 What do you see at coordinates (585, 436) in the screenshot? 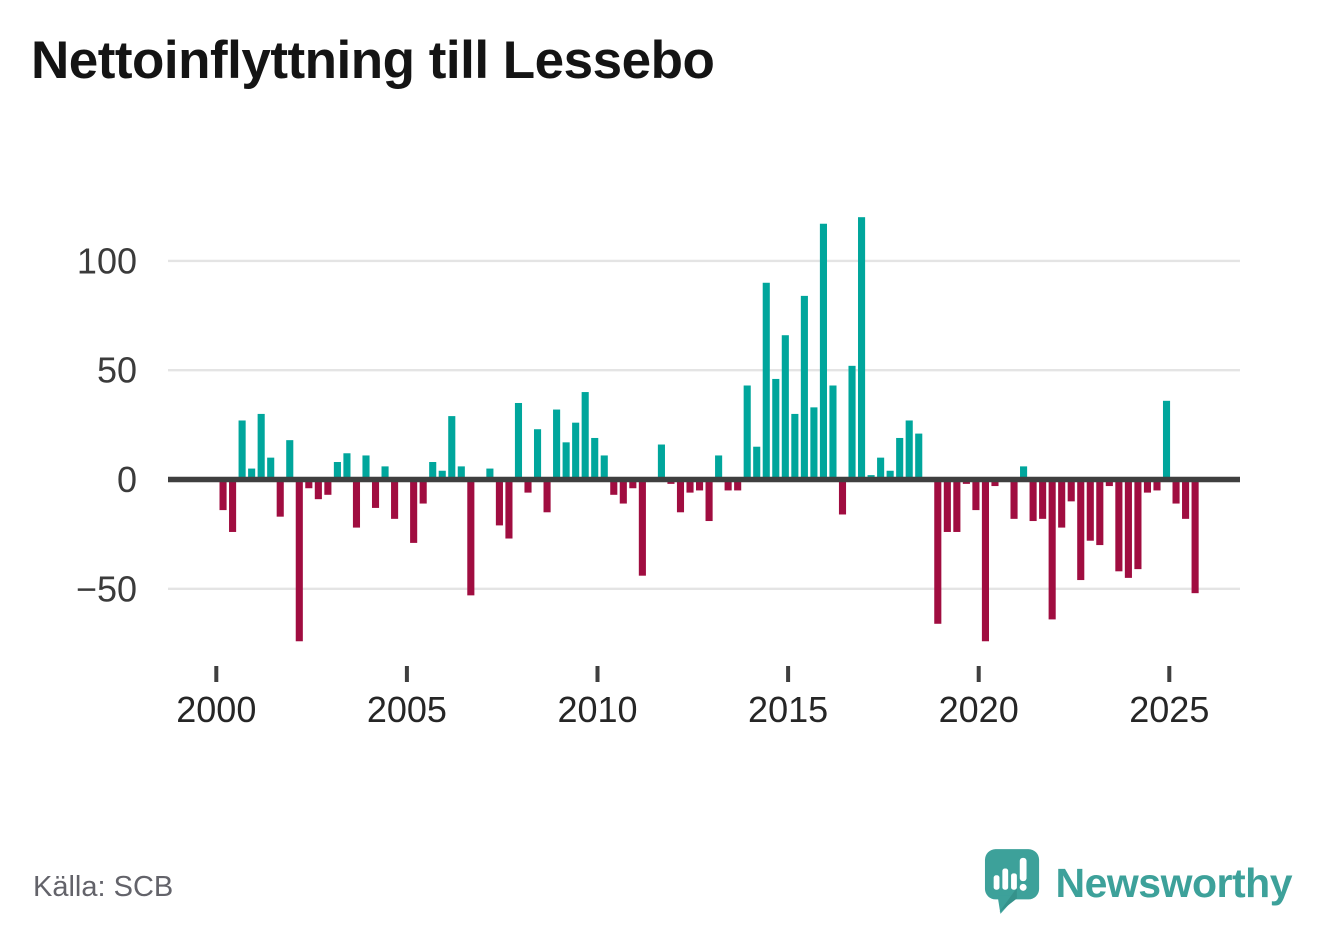
I see `bar-2009-Q3` at bounding box center [585, 436].